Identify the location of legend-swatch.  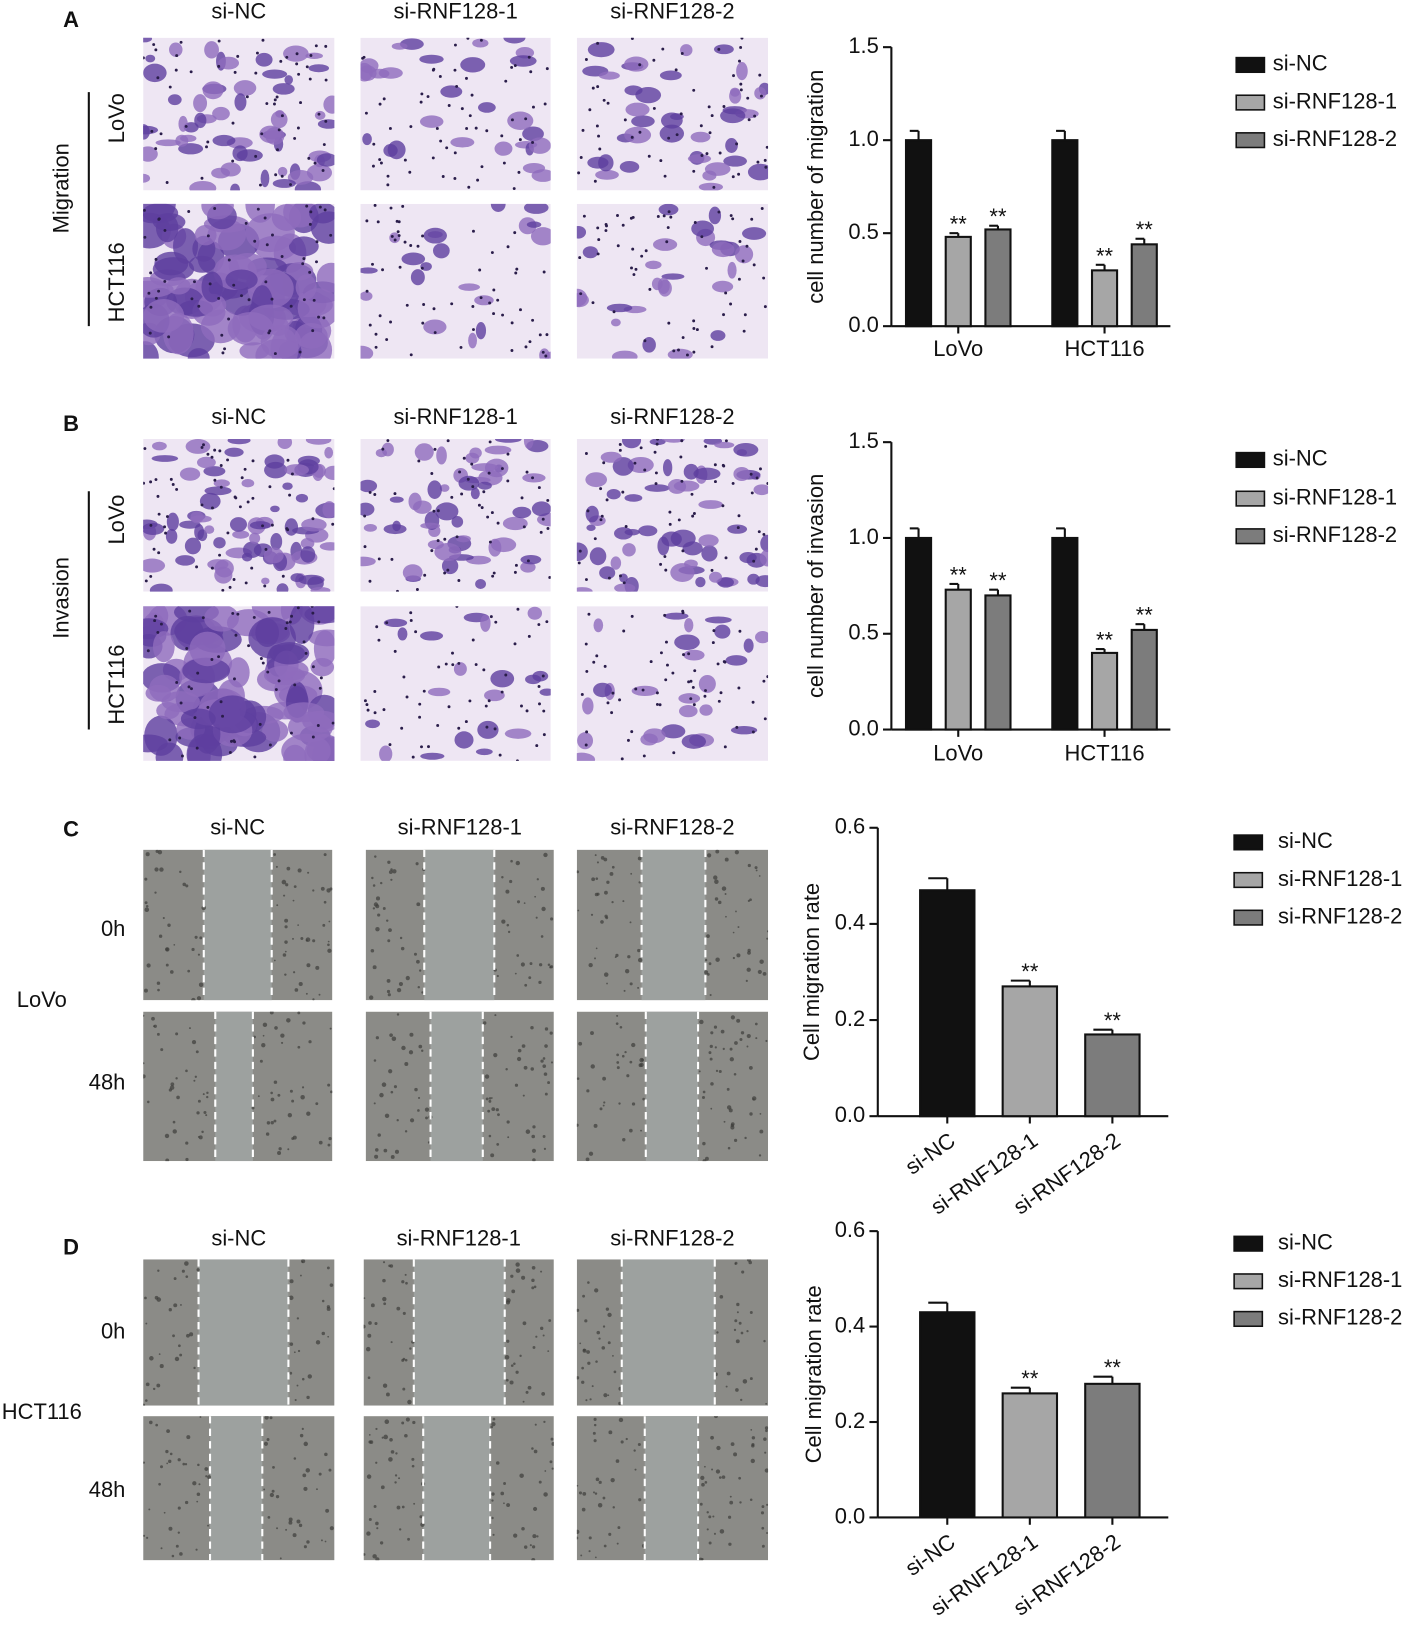
(1250, 102).